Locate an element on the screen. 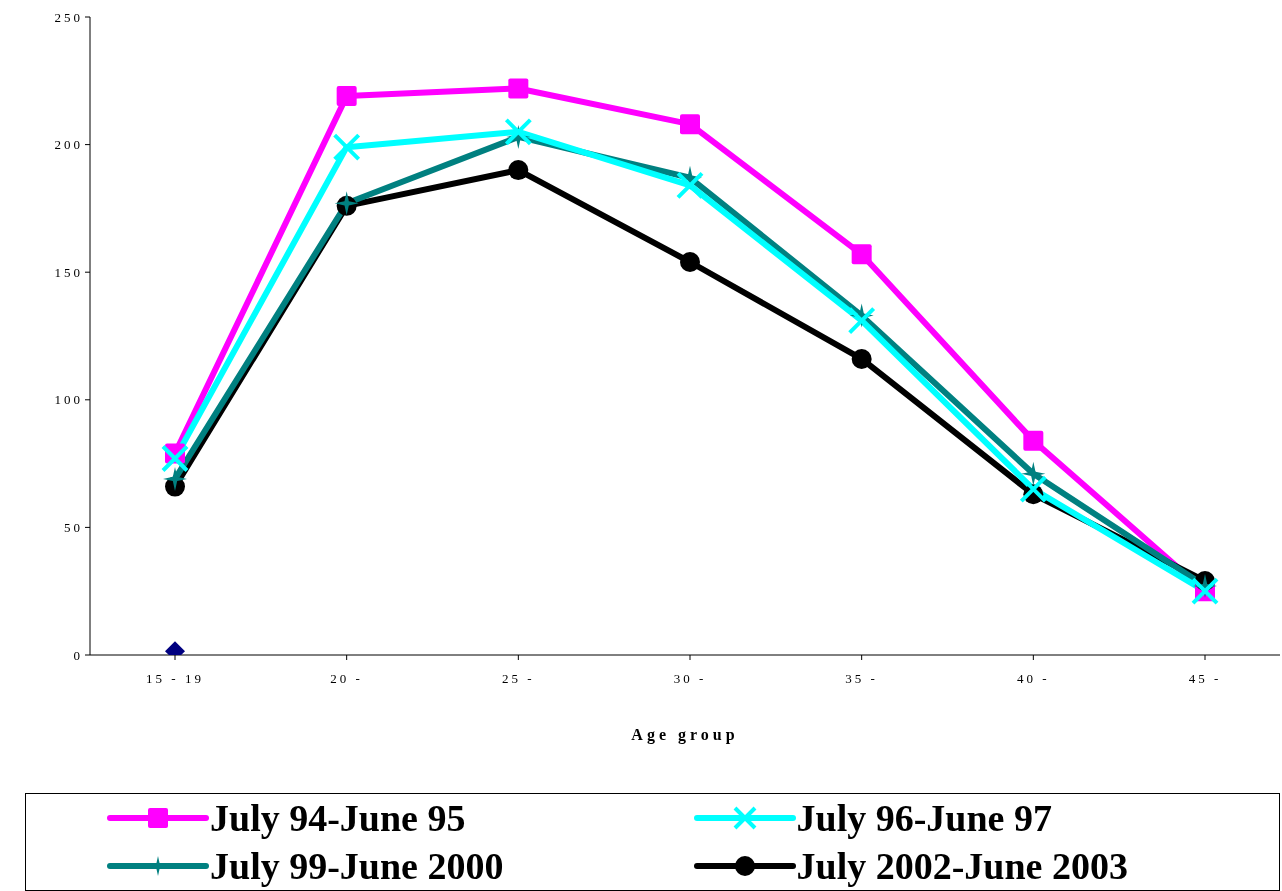 The width and height of the screenshot is (1282, 891). y-tick-label: 250 is located at coordinates (68, 17).